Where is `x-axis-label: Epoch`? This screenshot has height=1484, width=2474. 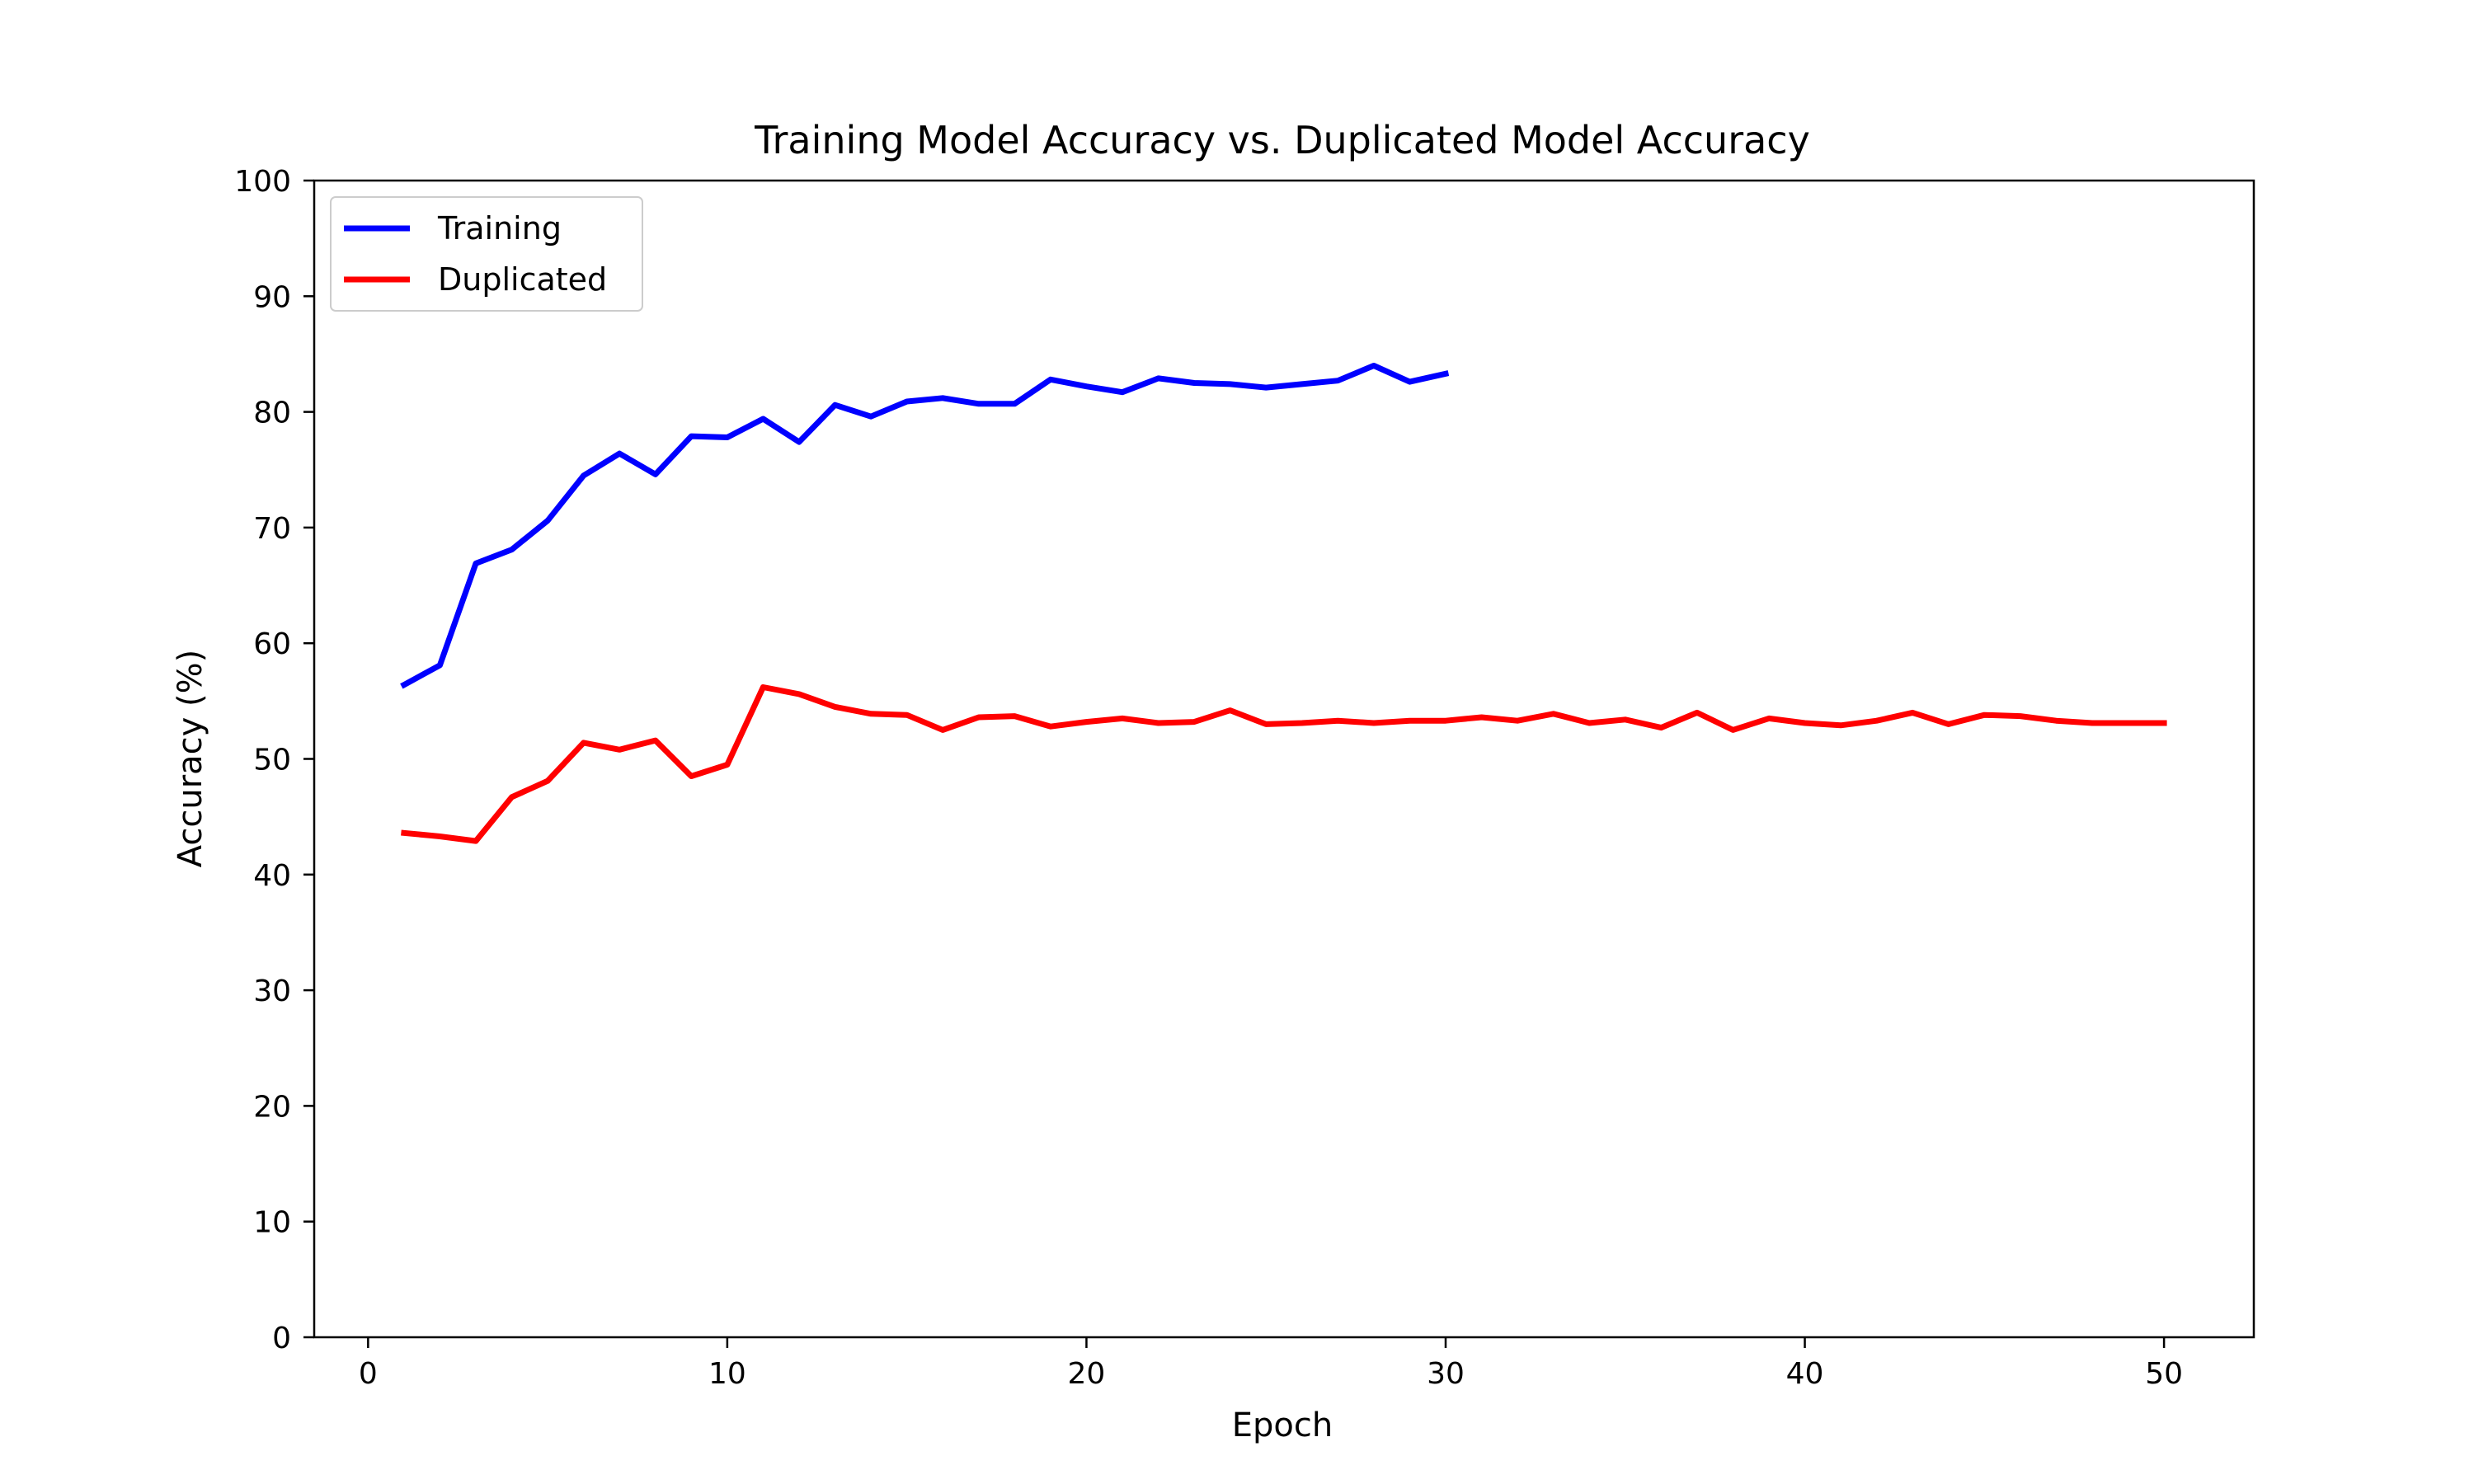 x-axis-label: Epoch is located at coordinates (1282, 1425).